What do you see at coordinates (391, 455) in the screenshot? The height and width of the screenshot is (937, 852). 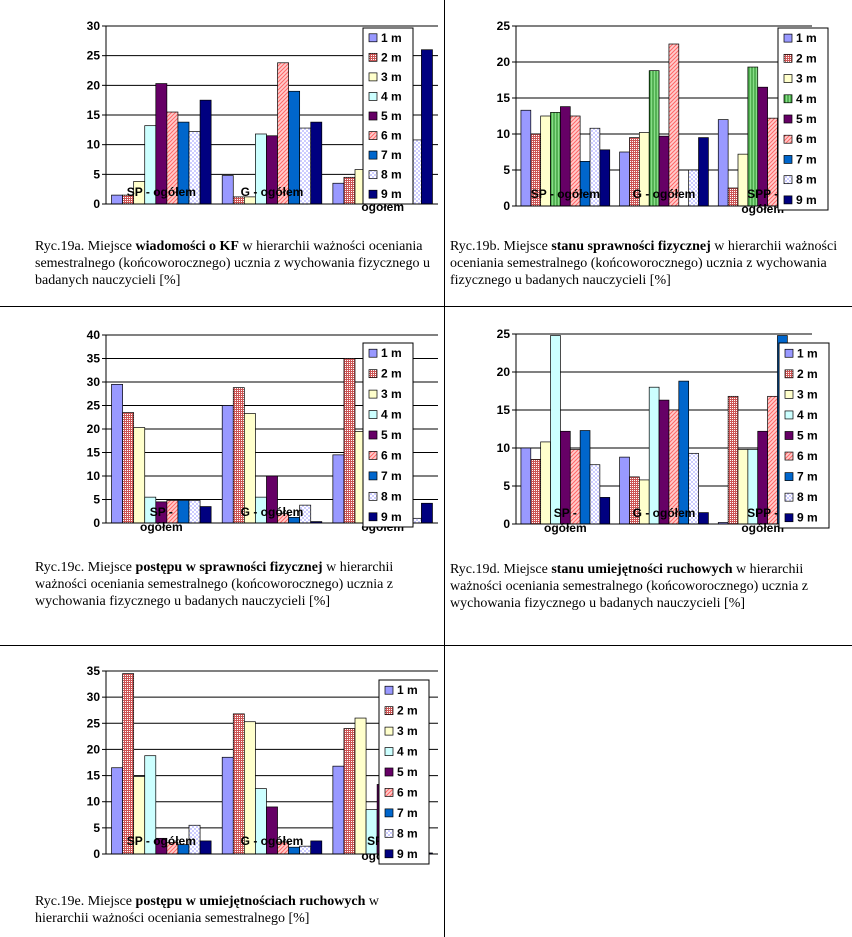 I see `legend-label: 6 m` at bounding box center [391, 455].